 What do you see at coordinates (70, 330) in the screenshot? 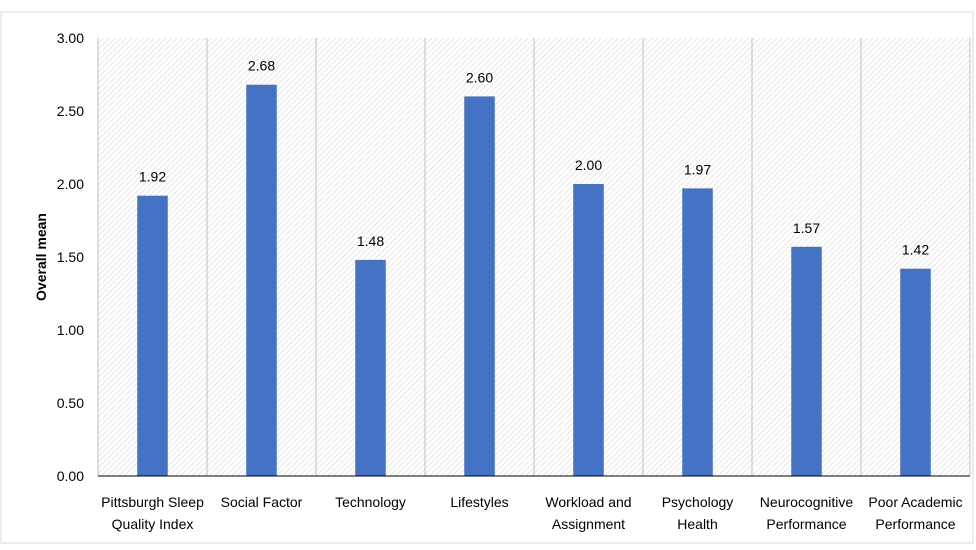
I see `y-tick-label: 1.00` at bounding box center [70, 330].